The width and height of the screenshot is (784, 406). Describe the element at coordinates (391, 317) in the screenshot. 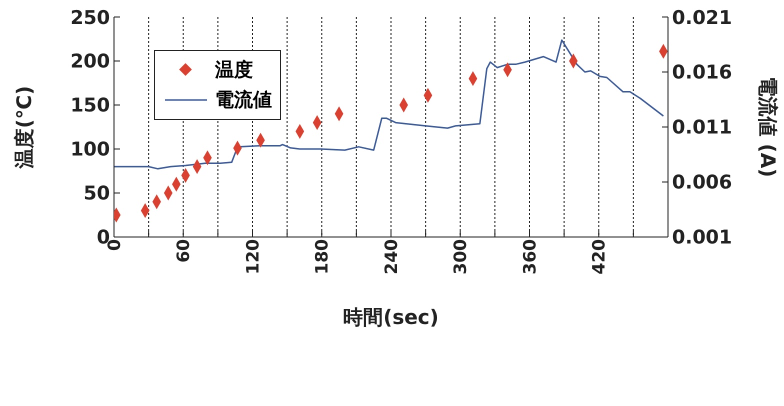

I see `x-axis-title: 時間(sec)` at that location.